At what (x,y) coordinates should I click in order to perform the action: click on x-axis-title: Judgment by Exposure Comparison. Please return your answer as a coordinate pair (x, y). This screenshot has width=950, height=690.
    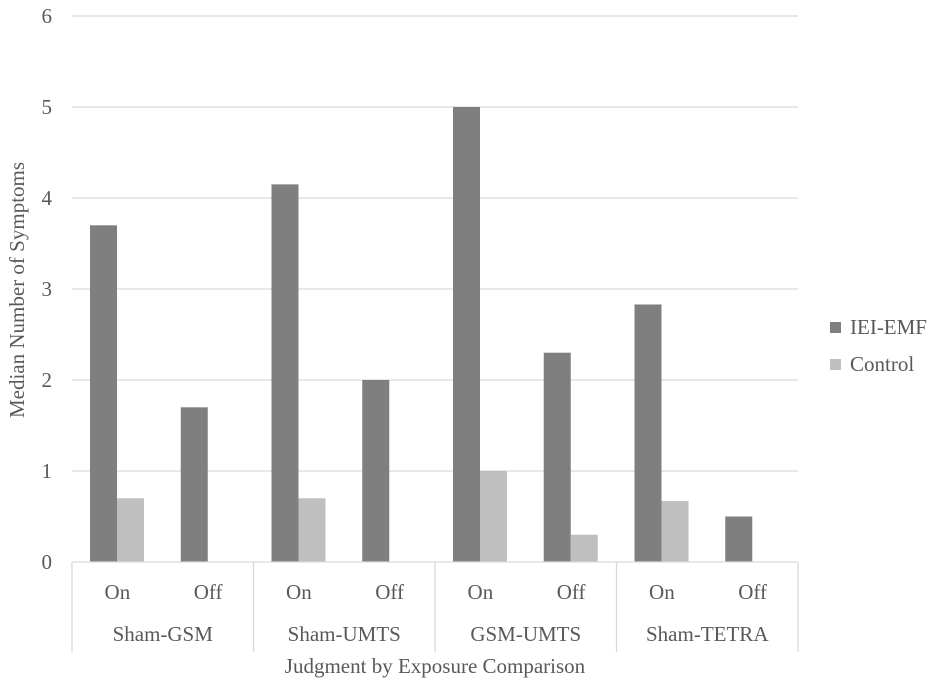
    Looking at the image, I should click on (435, 666).